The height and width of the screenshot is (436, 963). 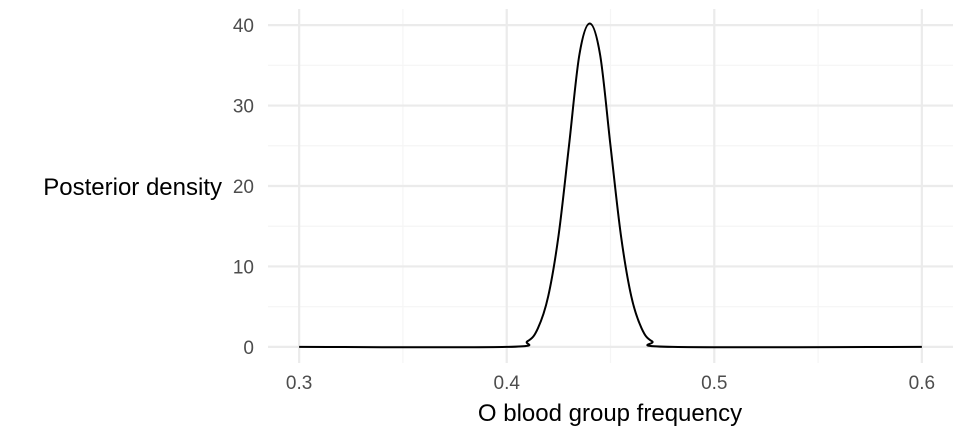 I want to click on x-tick-label: 0.3, so click(x=299, y=383).